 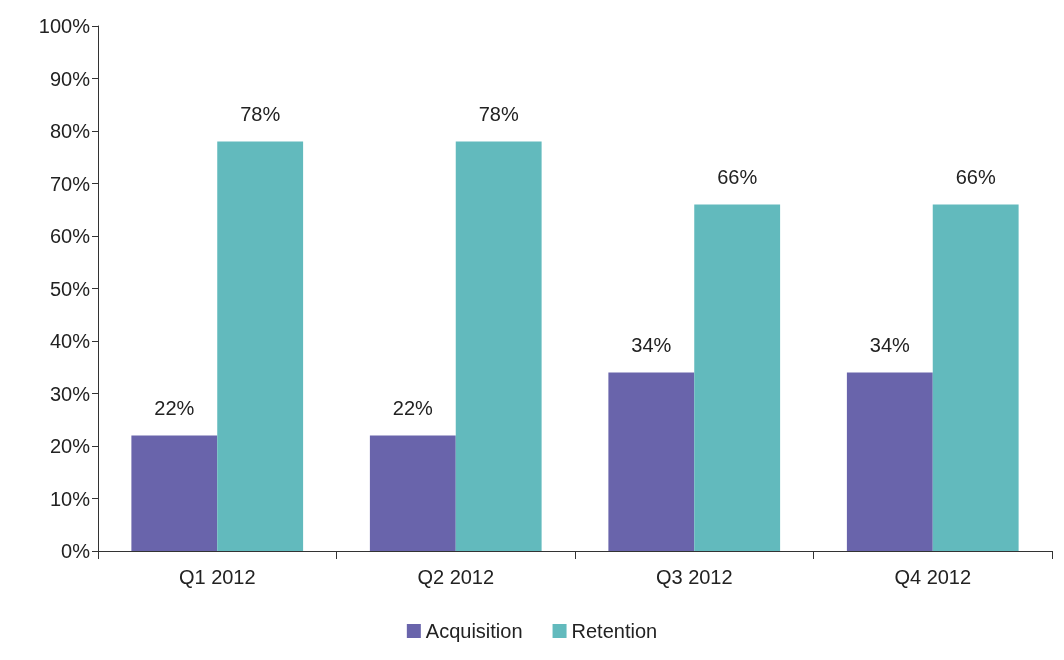 I want to click on y-tick-label: 100%, so click(x=64, y=26).